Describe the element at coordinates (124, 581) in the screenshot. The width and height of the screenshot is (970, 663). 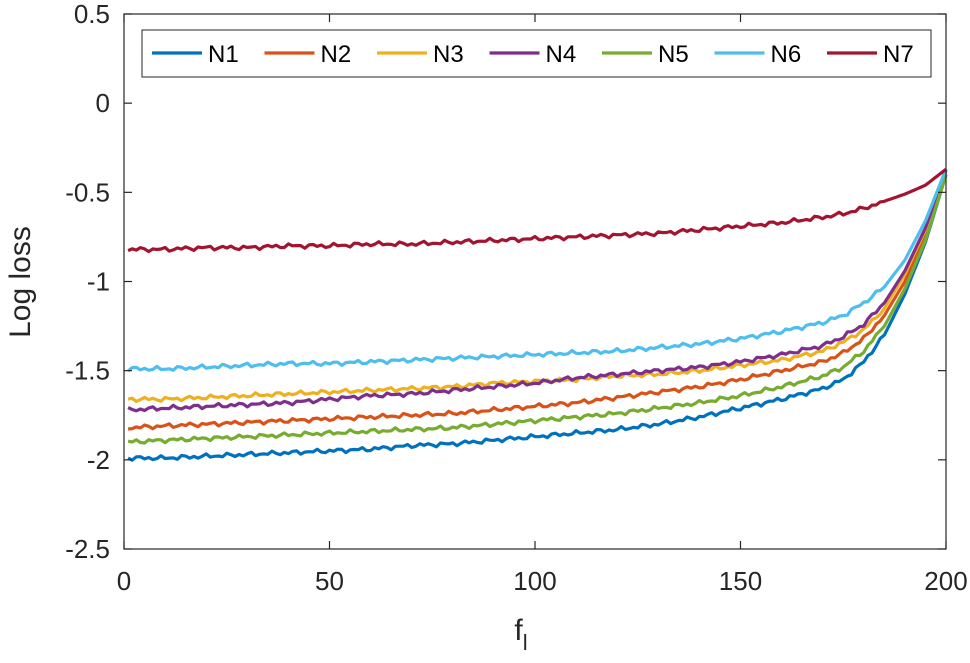
I see `x-tick-label: 0` at that location.